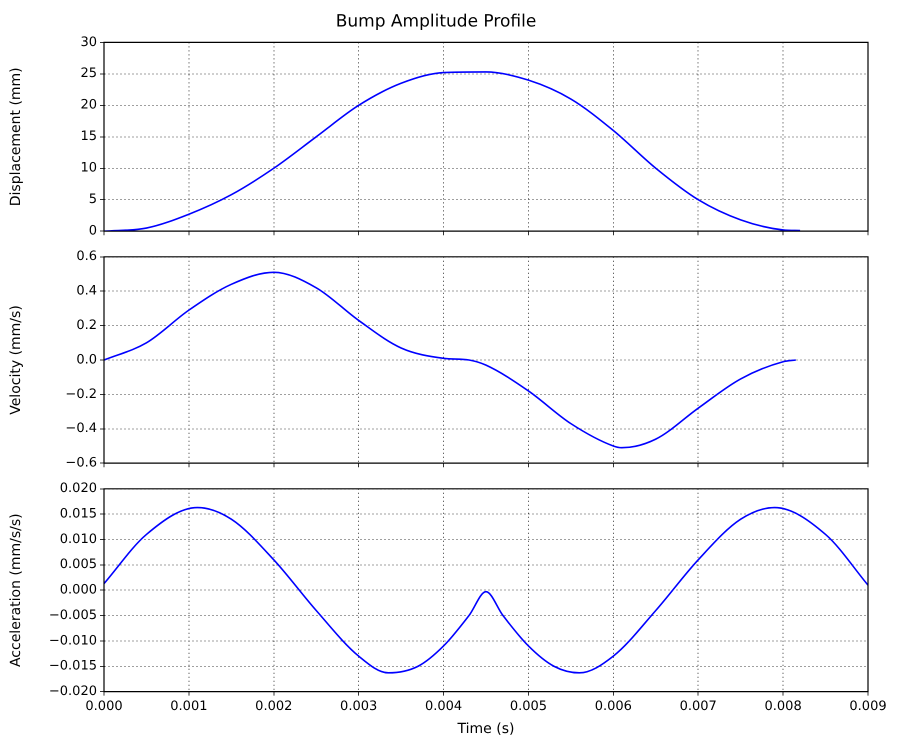  What do you see at coordinates (86, 325) in the screenshot?
I see `y-tick-label: 0.2` at bounding box center [86, 325].